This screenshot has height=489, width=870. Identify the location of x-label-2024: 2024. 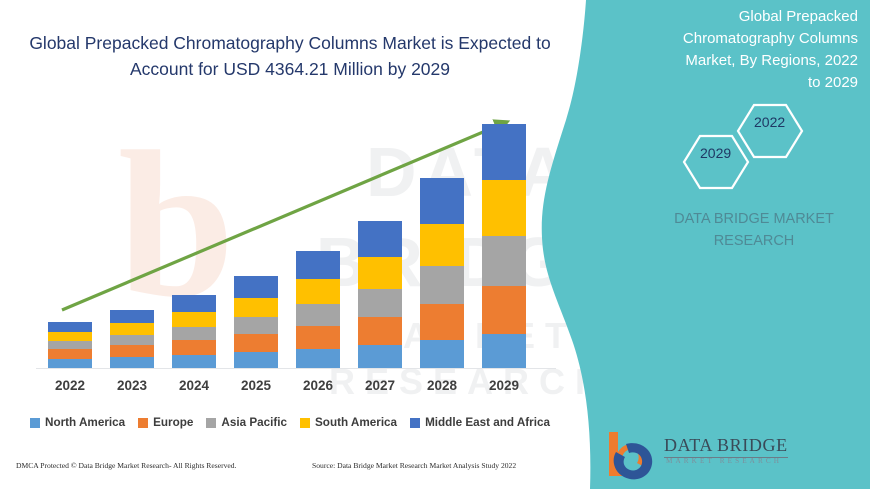
(194, 385).